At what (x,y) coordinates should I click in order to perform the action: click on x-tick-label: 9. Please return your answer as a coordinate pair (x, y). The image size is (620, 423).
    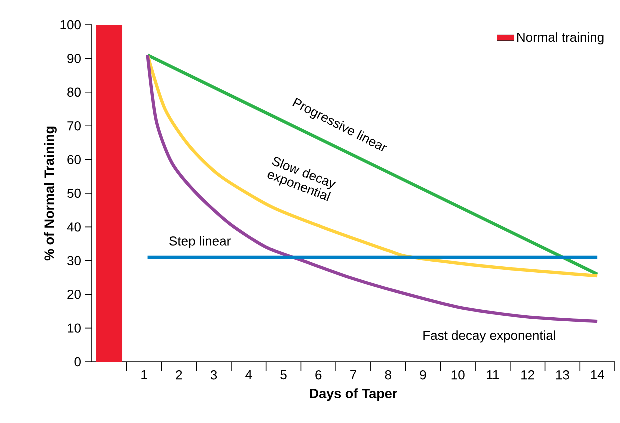
    Looking at the image, I should click on (423, 375).